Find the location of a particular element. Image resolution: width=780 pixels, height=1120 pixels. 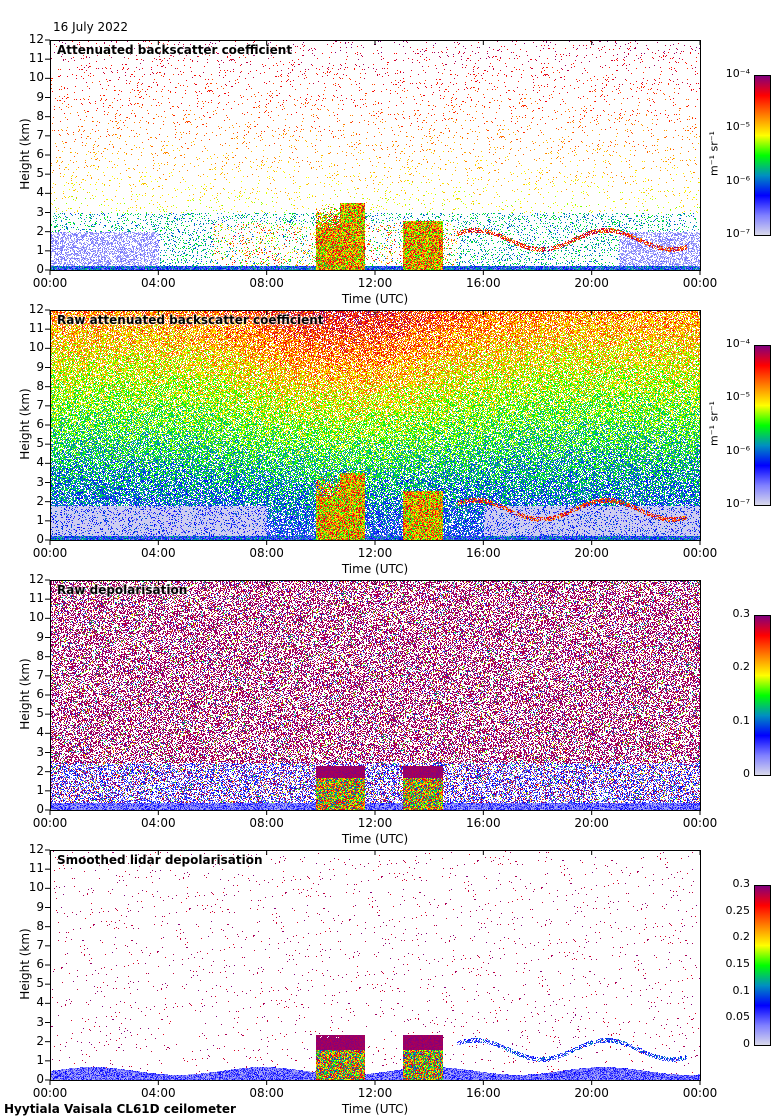

panel-title: Raw depolarisation is located at coordinates (122, 590).